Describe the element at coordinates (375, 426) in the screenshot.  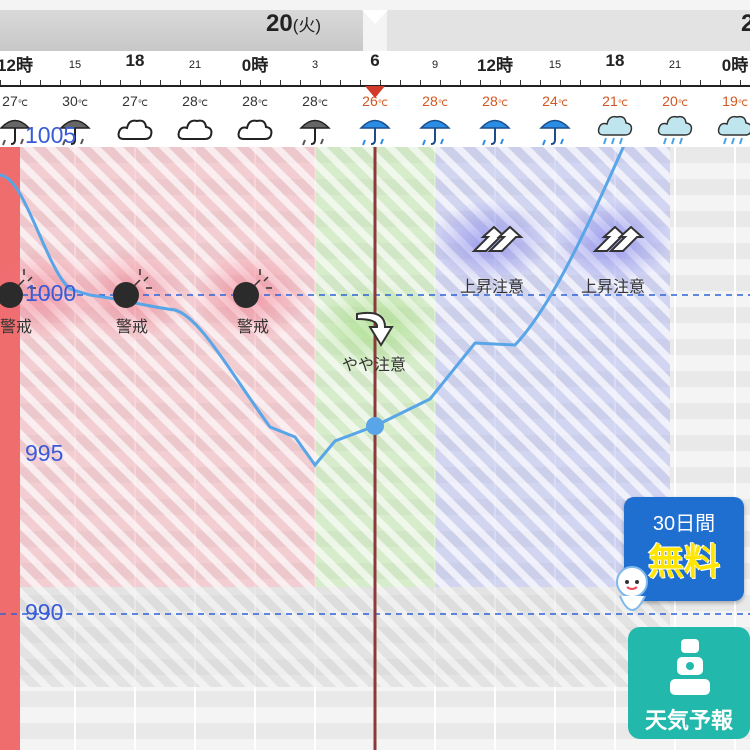
I see `current-pressure-point` at that location.